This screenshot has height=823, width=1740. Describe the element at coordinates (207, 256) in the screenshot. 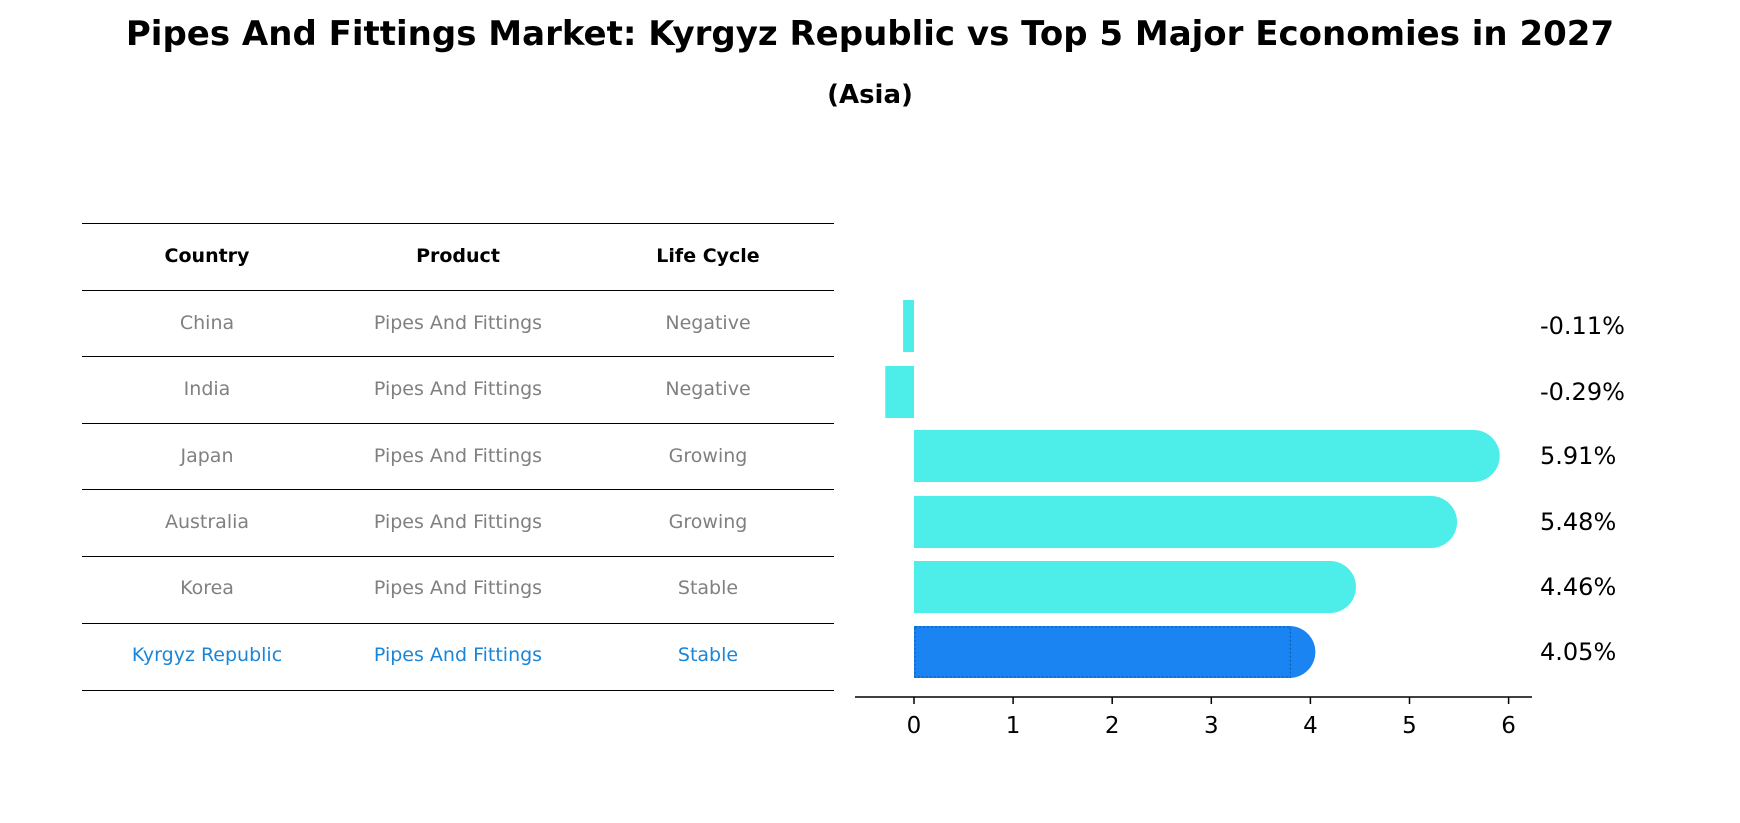

I see `table-header-cell: Country` at that location.